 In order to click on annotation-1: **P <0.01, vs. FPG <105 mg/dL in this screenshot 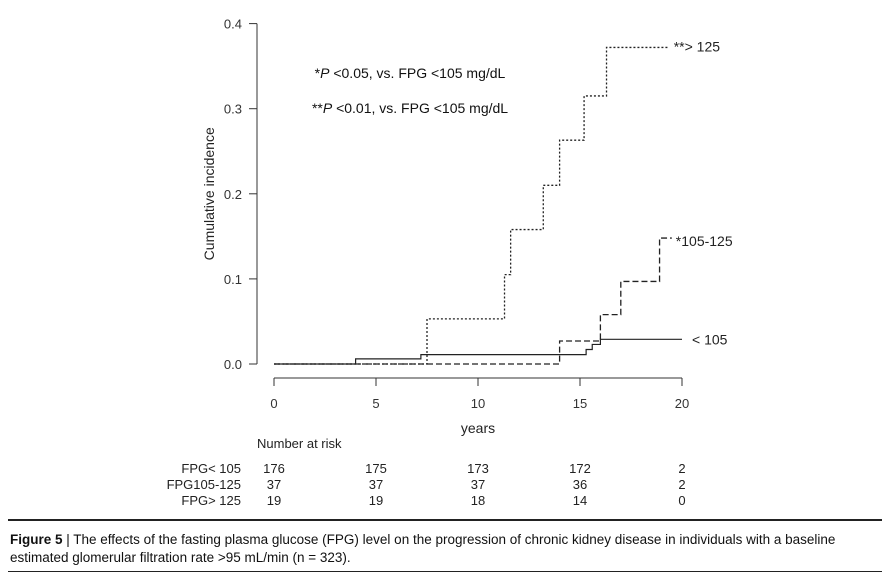, I will do `click(410, 108)`.